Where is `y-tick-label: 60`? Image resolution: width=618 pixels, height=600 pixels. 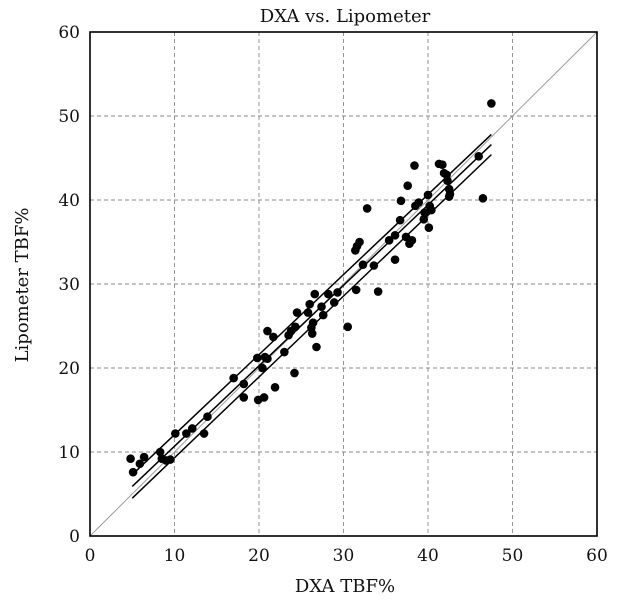 y-tick-label: 60 is located at coordinates (69, 33).